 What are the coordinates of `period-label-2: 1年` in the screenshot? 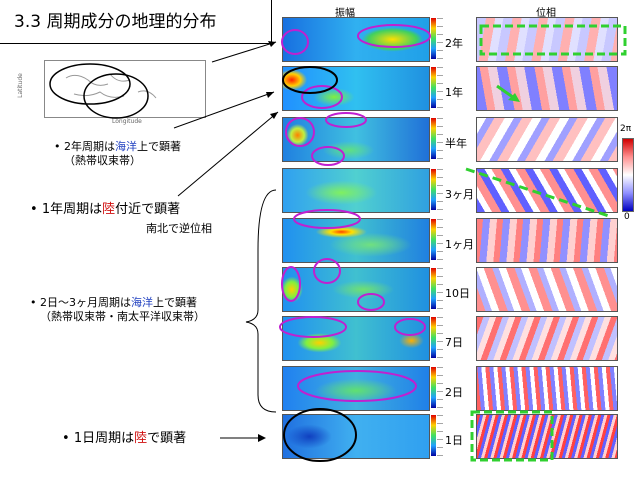 It's located at (454, 92).